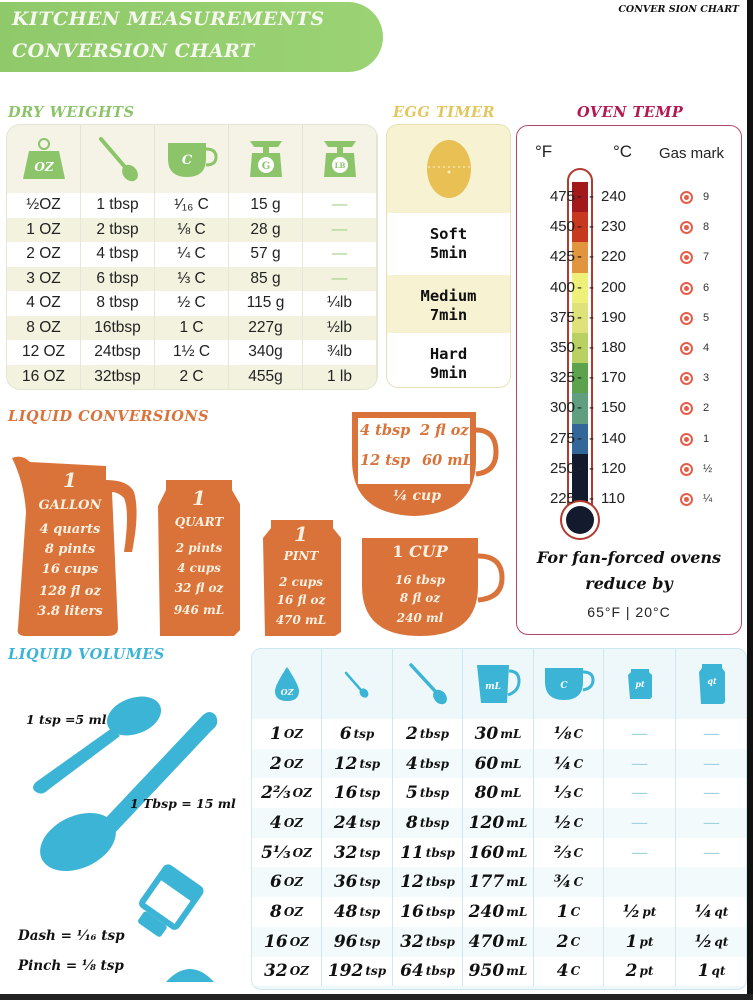 This screenshot has height=1000, width=753. What do you see at coordinates (629, 470) in the screenshot?
I see `temp-row: 250- -120 ½` at bounding box center [629, 470].